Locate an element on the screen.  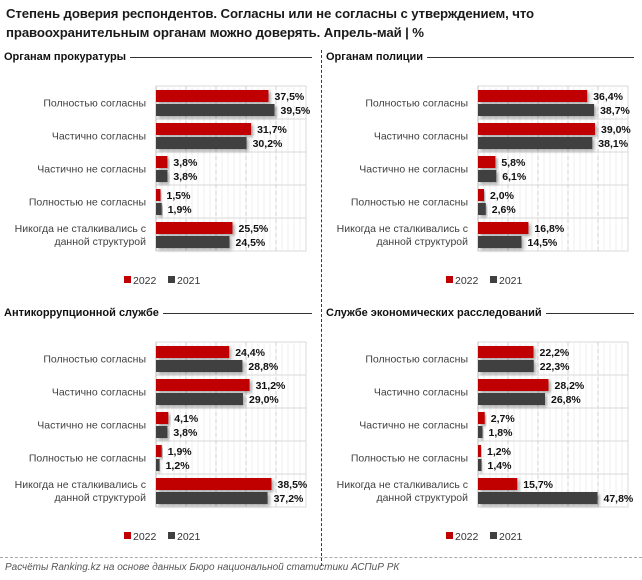
data-label-2022-fully-disagree: 2,0% is located at coordinates (502, 196).